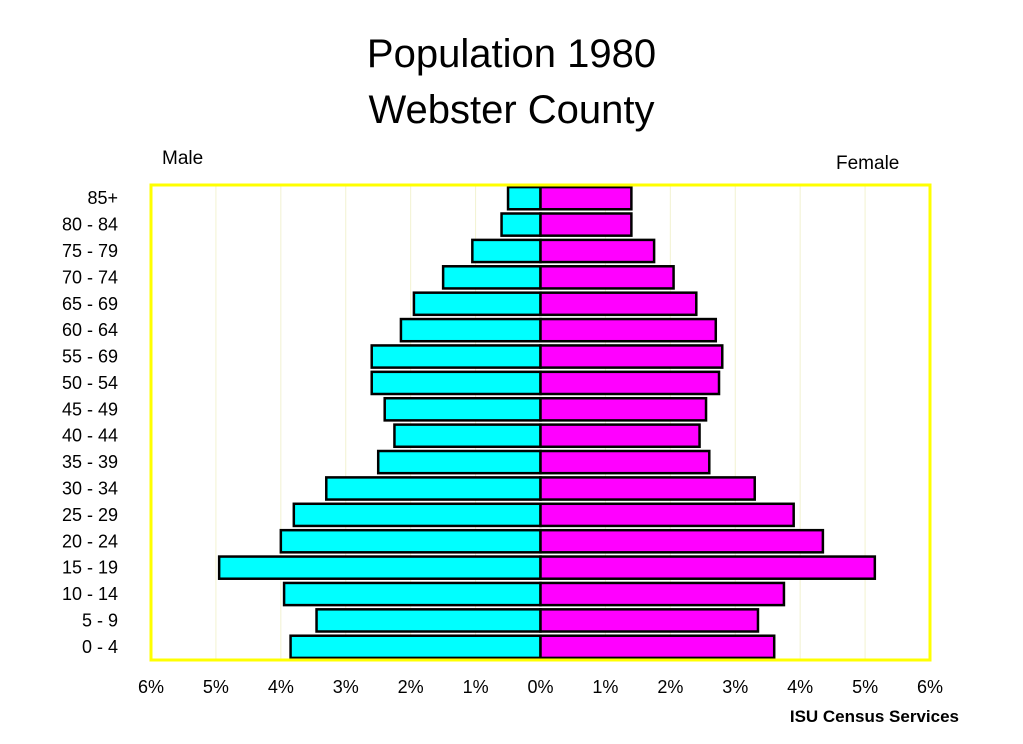  What do you see at coordinates (90, 515) in the screenshot?
I see `category-label: 25 - 29` at bounding box center [90, 515].